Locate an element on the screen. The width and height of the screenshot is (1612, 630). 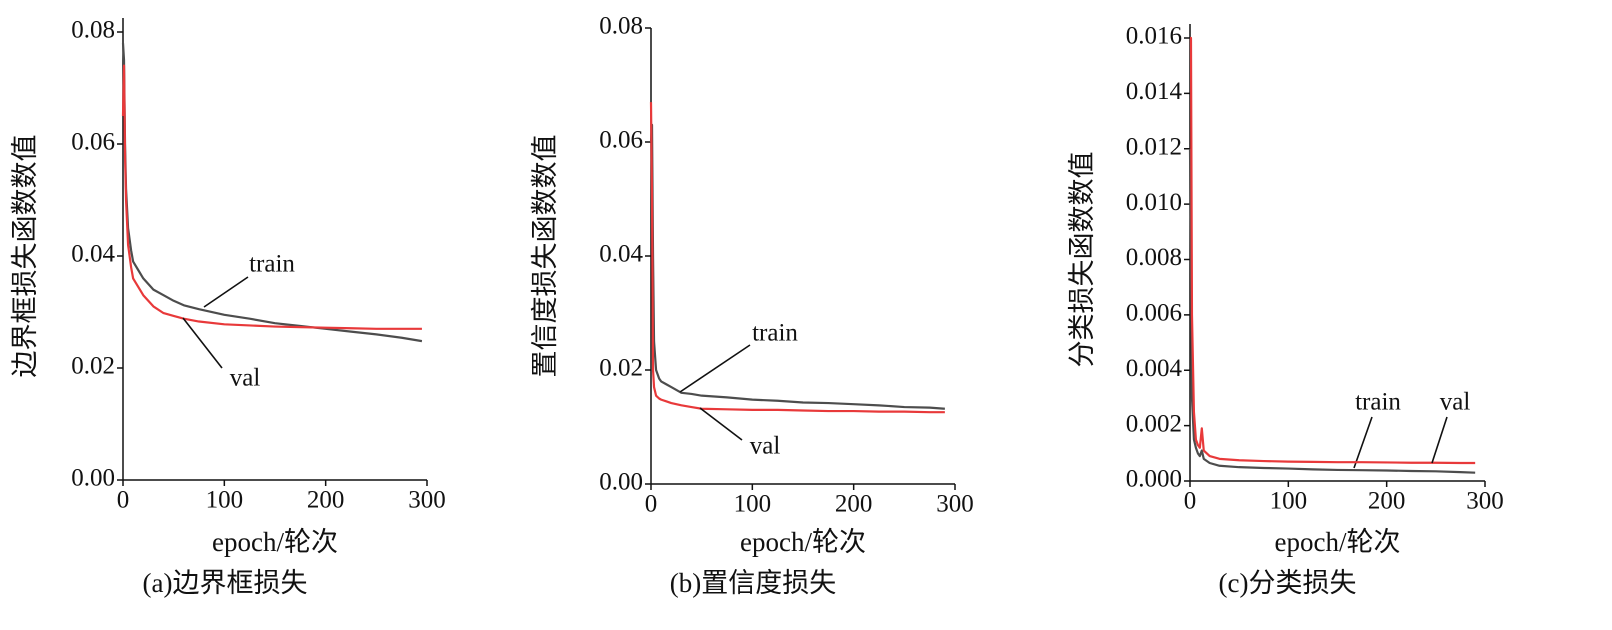
caption: (b)置信度损失 is located at coordinates (753, 583).